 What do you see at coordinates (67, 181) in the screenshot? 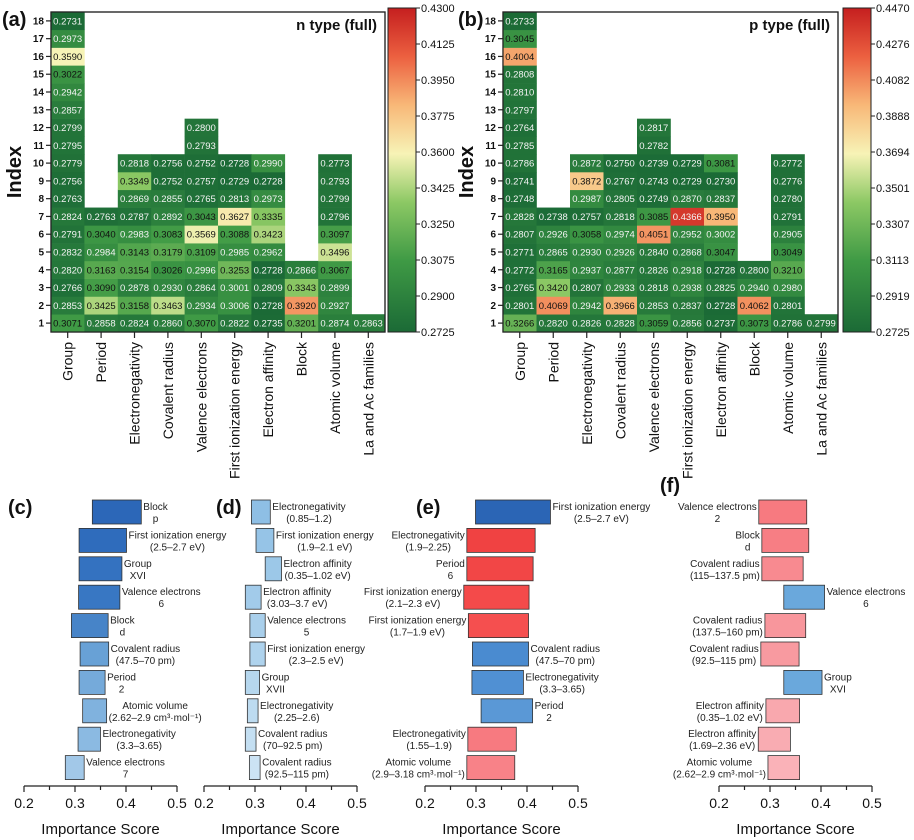
I see `cell-value-label: 0.2756` at bounding box center [67, 181].